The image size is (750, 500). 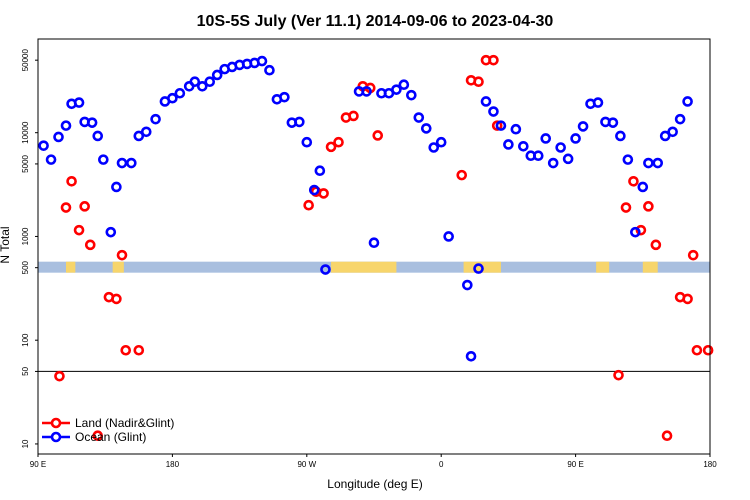 What do you see at coordinates (124, 423) in the screenshot?
I see `legend-label: Land (Nadir&Glint)` at bounding box center [124, 423].